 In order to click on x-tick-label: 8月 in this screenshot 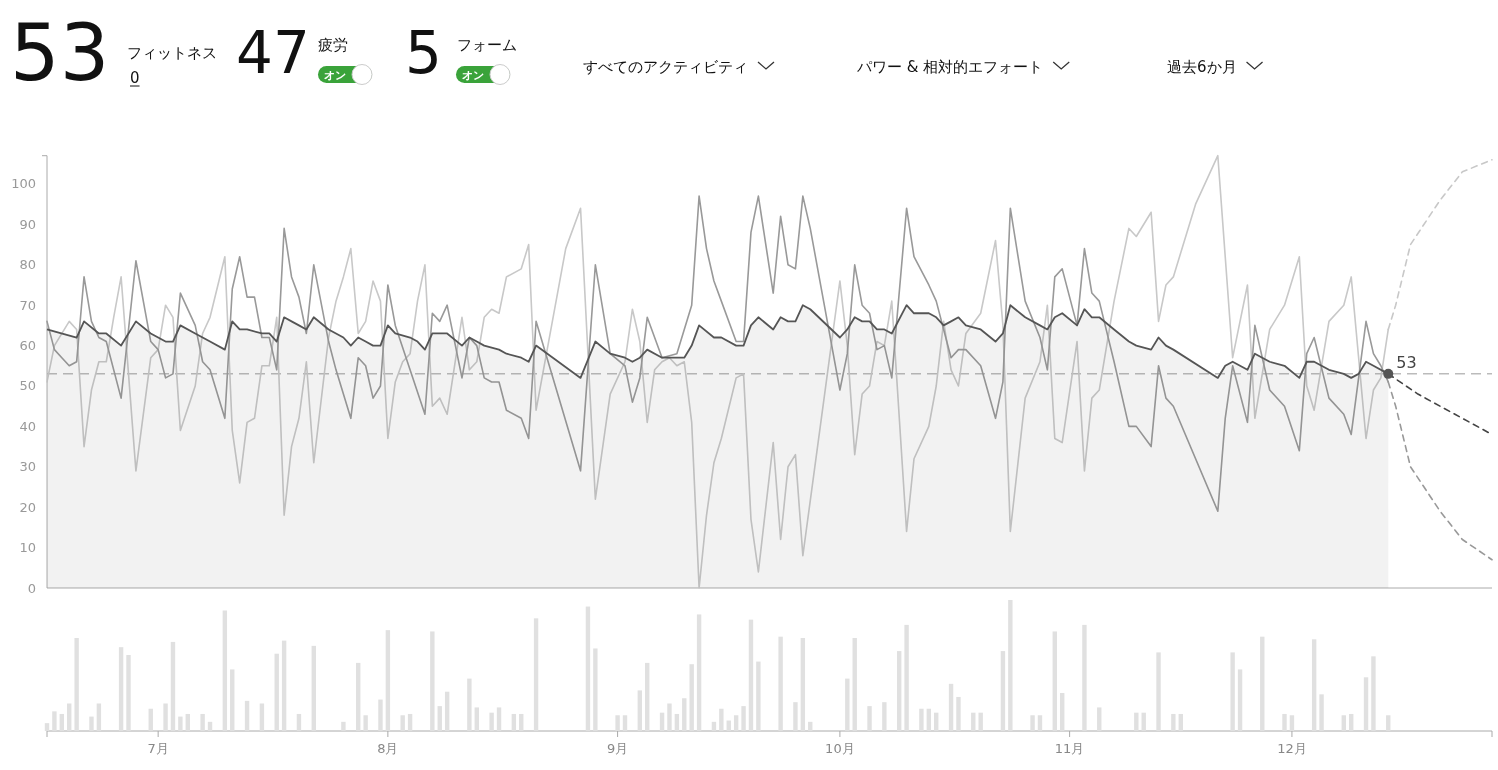, I will do `click(388, 748)`.